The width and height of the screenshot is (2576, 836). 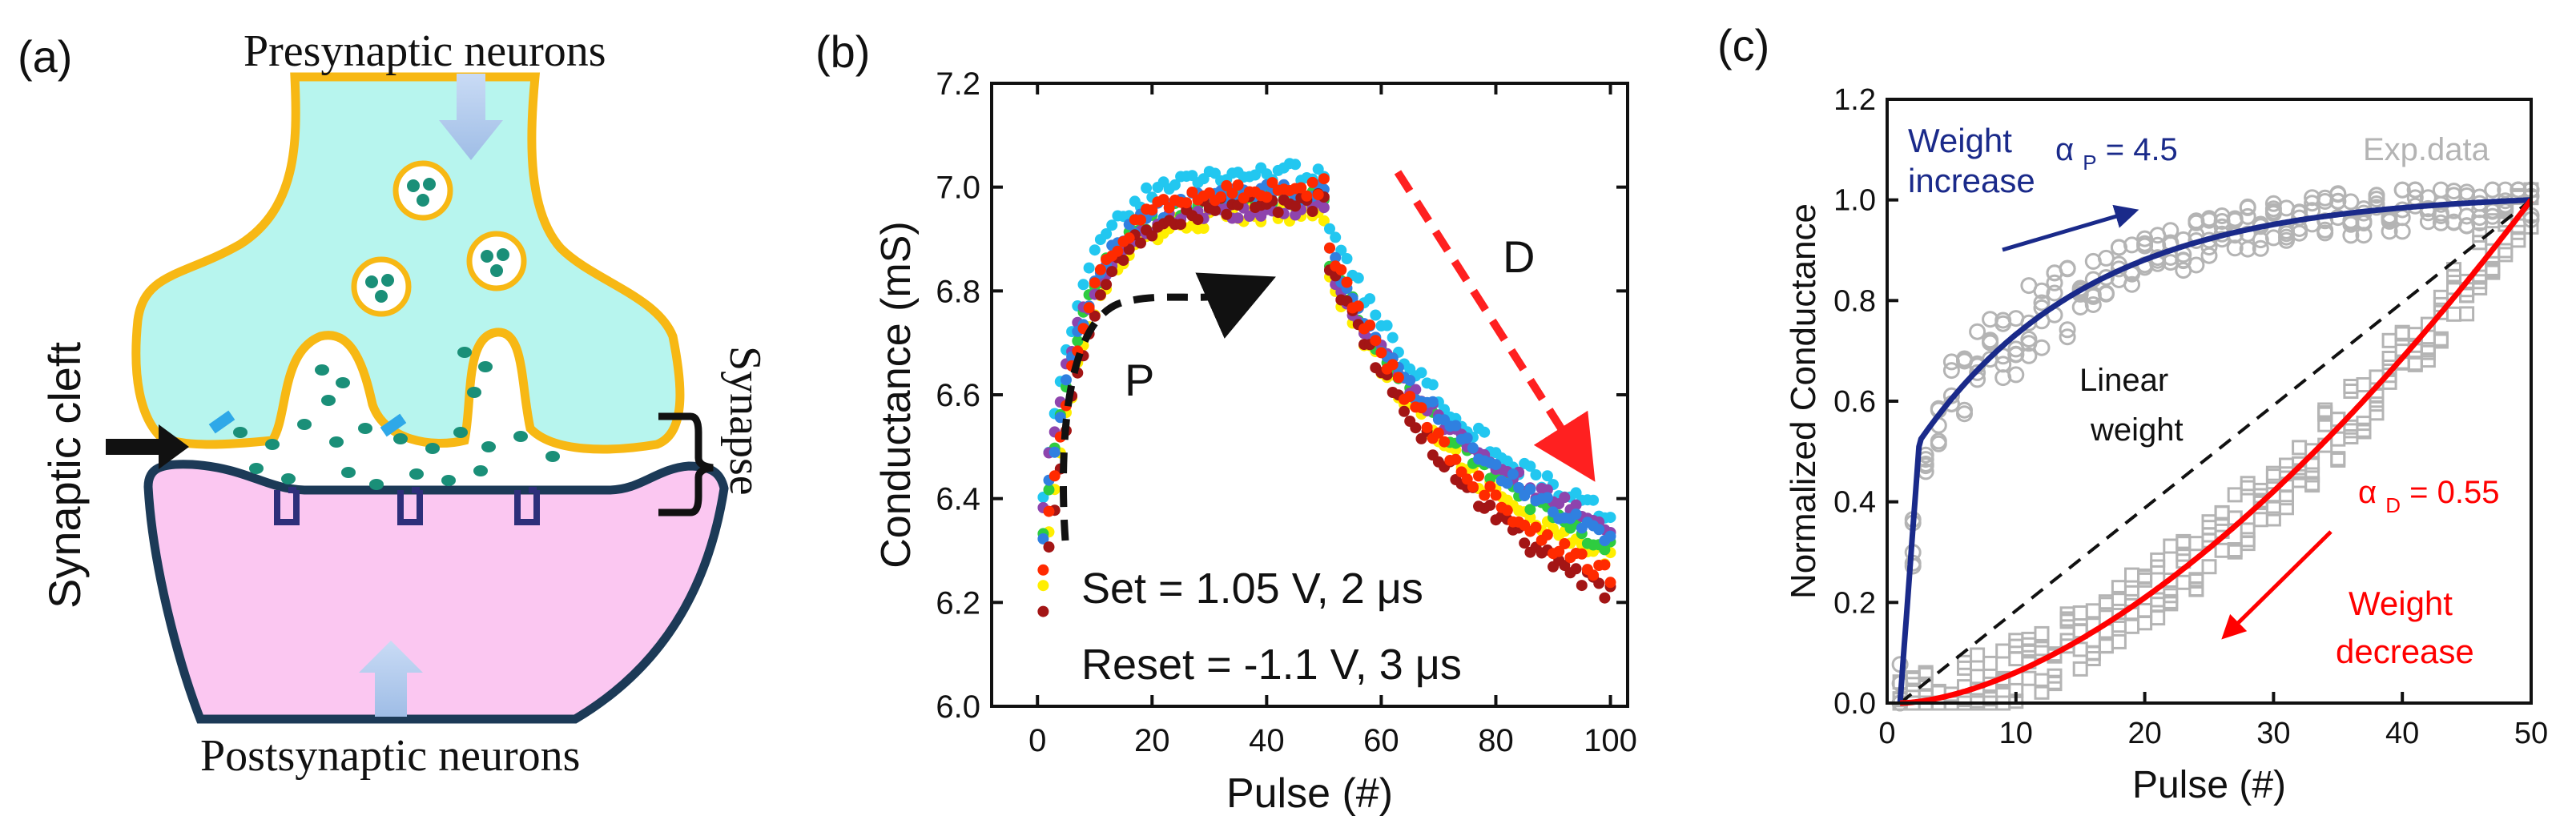 I want to click on x-axis-label: Pulse (#), so click(x=1309, y=793).